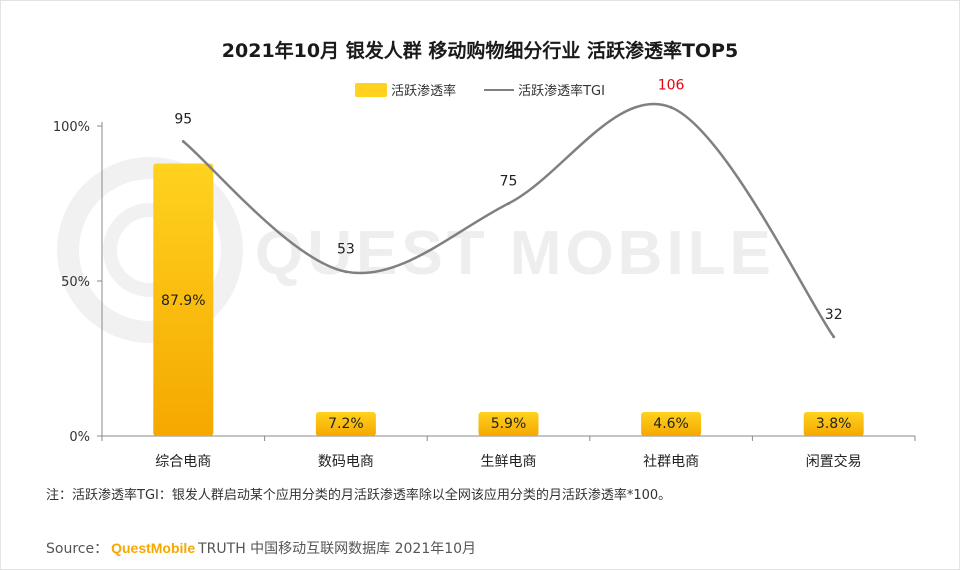 This screenshot has width=960, height=570. I want to click on tgi-value-label: 95, so click(183, 120).